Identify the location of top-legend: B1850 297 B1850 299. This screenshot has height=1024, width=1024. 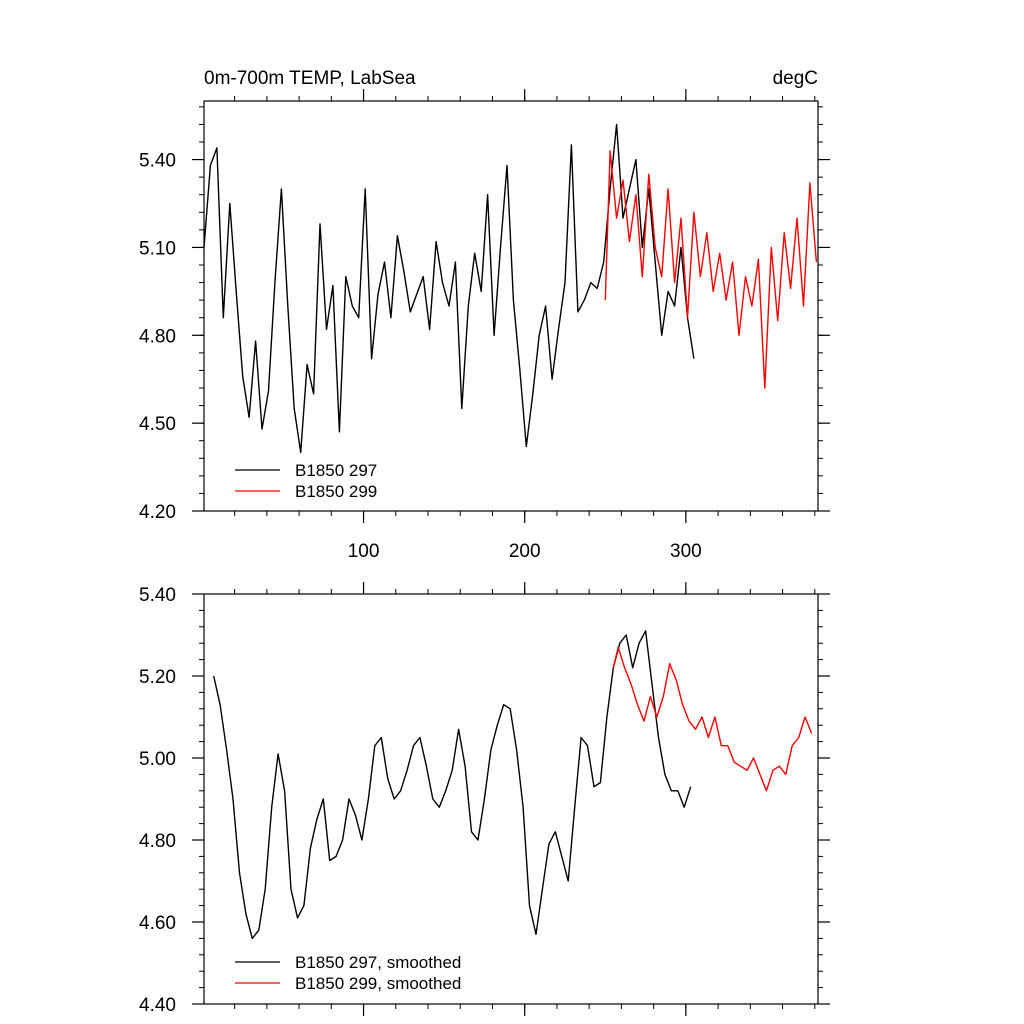
(306, 481).